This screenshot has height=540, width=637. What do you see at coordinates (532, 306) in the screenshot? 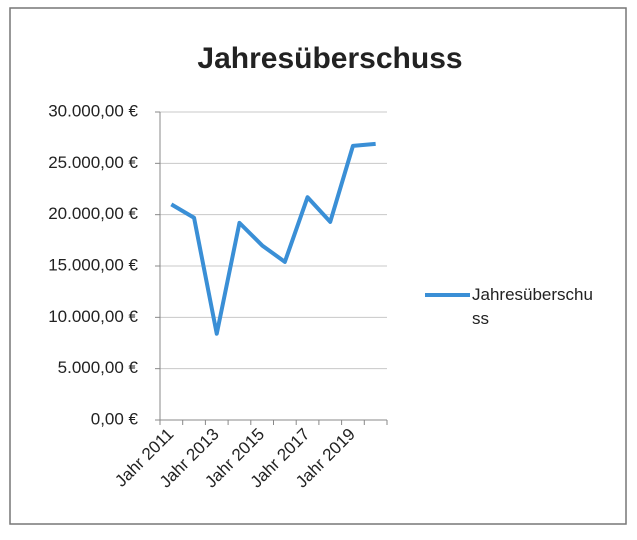
I see `legend-label: Jahresüberschuss` at bounding box center [532, 306].